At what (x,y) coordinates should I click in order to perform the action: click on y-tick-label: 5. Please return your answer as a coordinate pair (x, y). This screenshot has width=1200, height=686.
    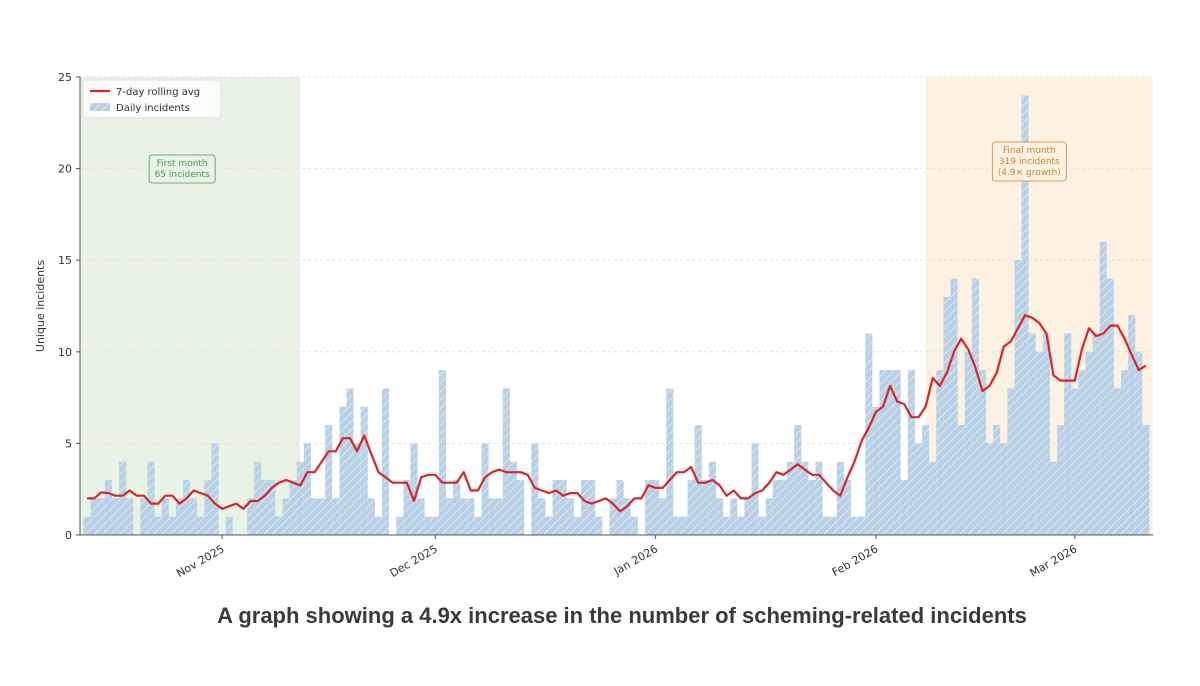
    Looking at the image, I should click on (68, 443).